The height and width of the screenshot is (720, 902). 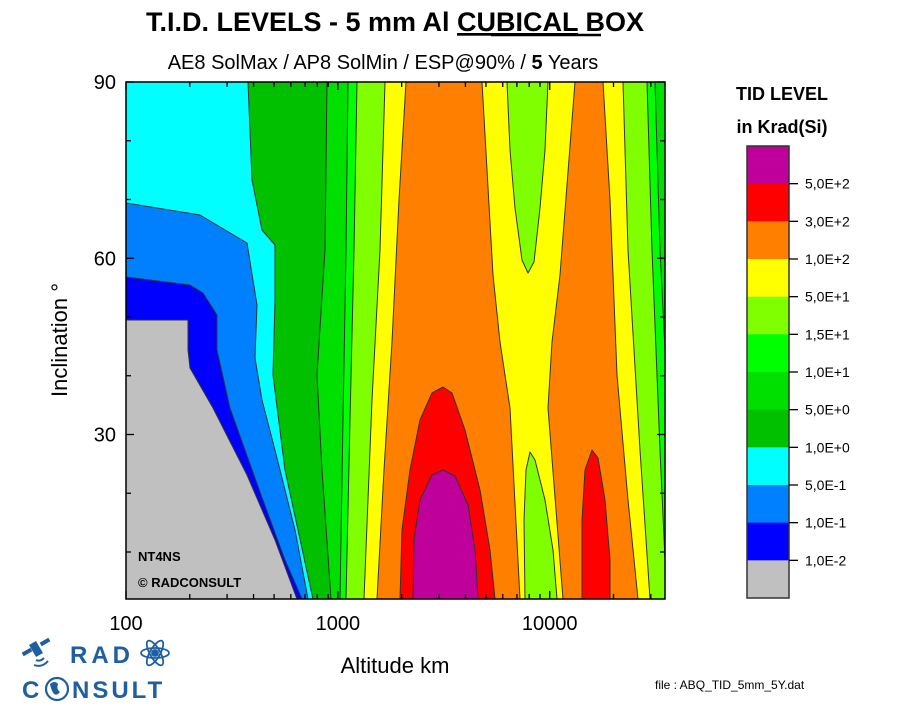 I want to click on globe-icon, so click(x=57, y=689).